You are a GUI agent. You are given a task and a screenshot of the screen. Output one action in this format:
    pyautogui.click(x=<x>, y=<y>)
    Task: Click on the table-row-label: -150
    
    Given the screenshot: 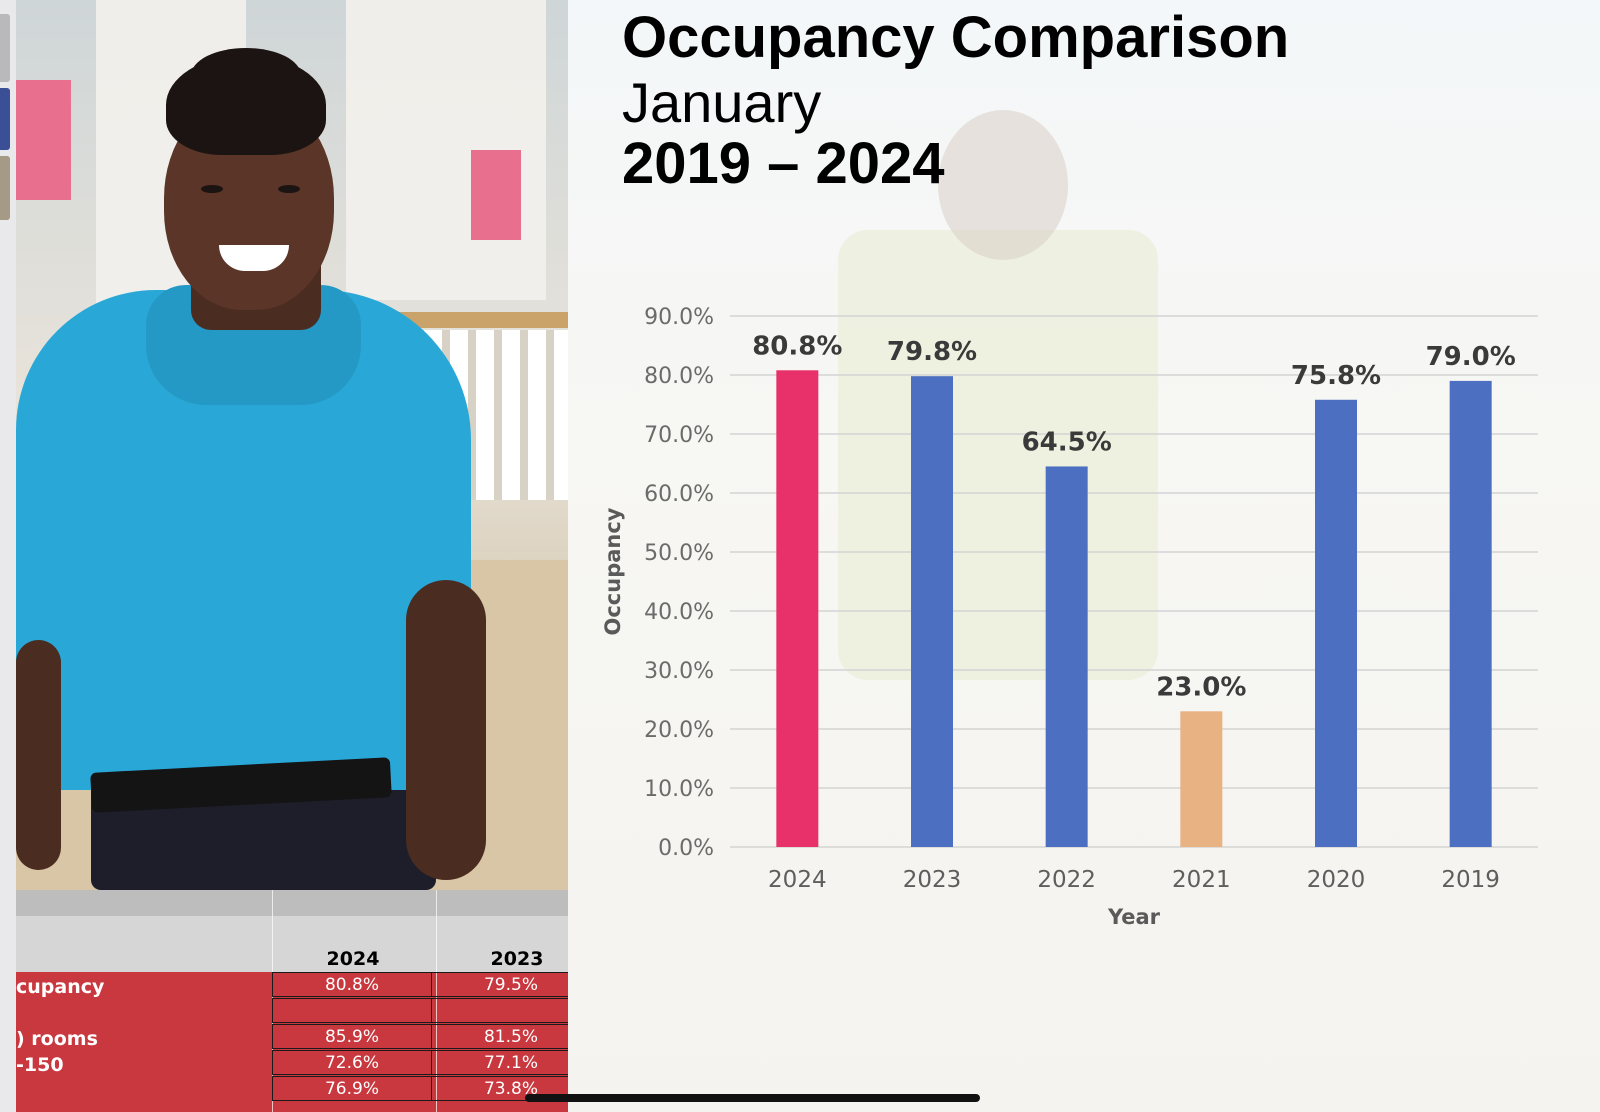 What is the action you would take?
    pyautogui.click(x=40, y=1065)
    